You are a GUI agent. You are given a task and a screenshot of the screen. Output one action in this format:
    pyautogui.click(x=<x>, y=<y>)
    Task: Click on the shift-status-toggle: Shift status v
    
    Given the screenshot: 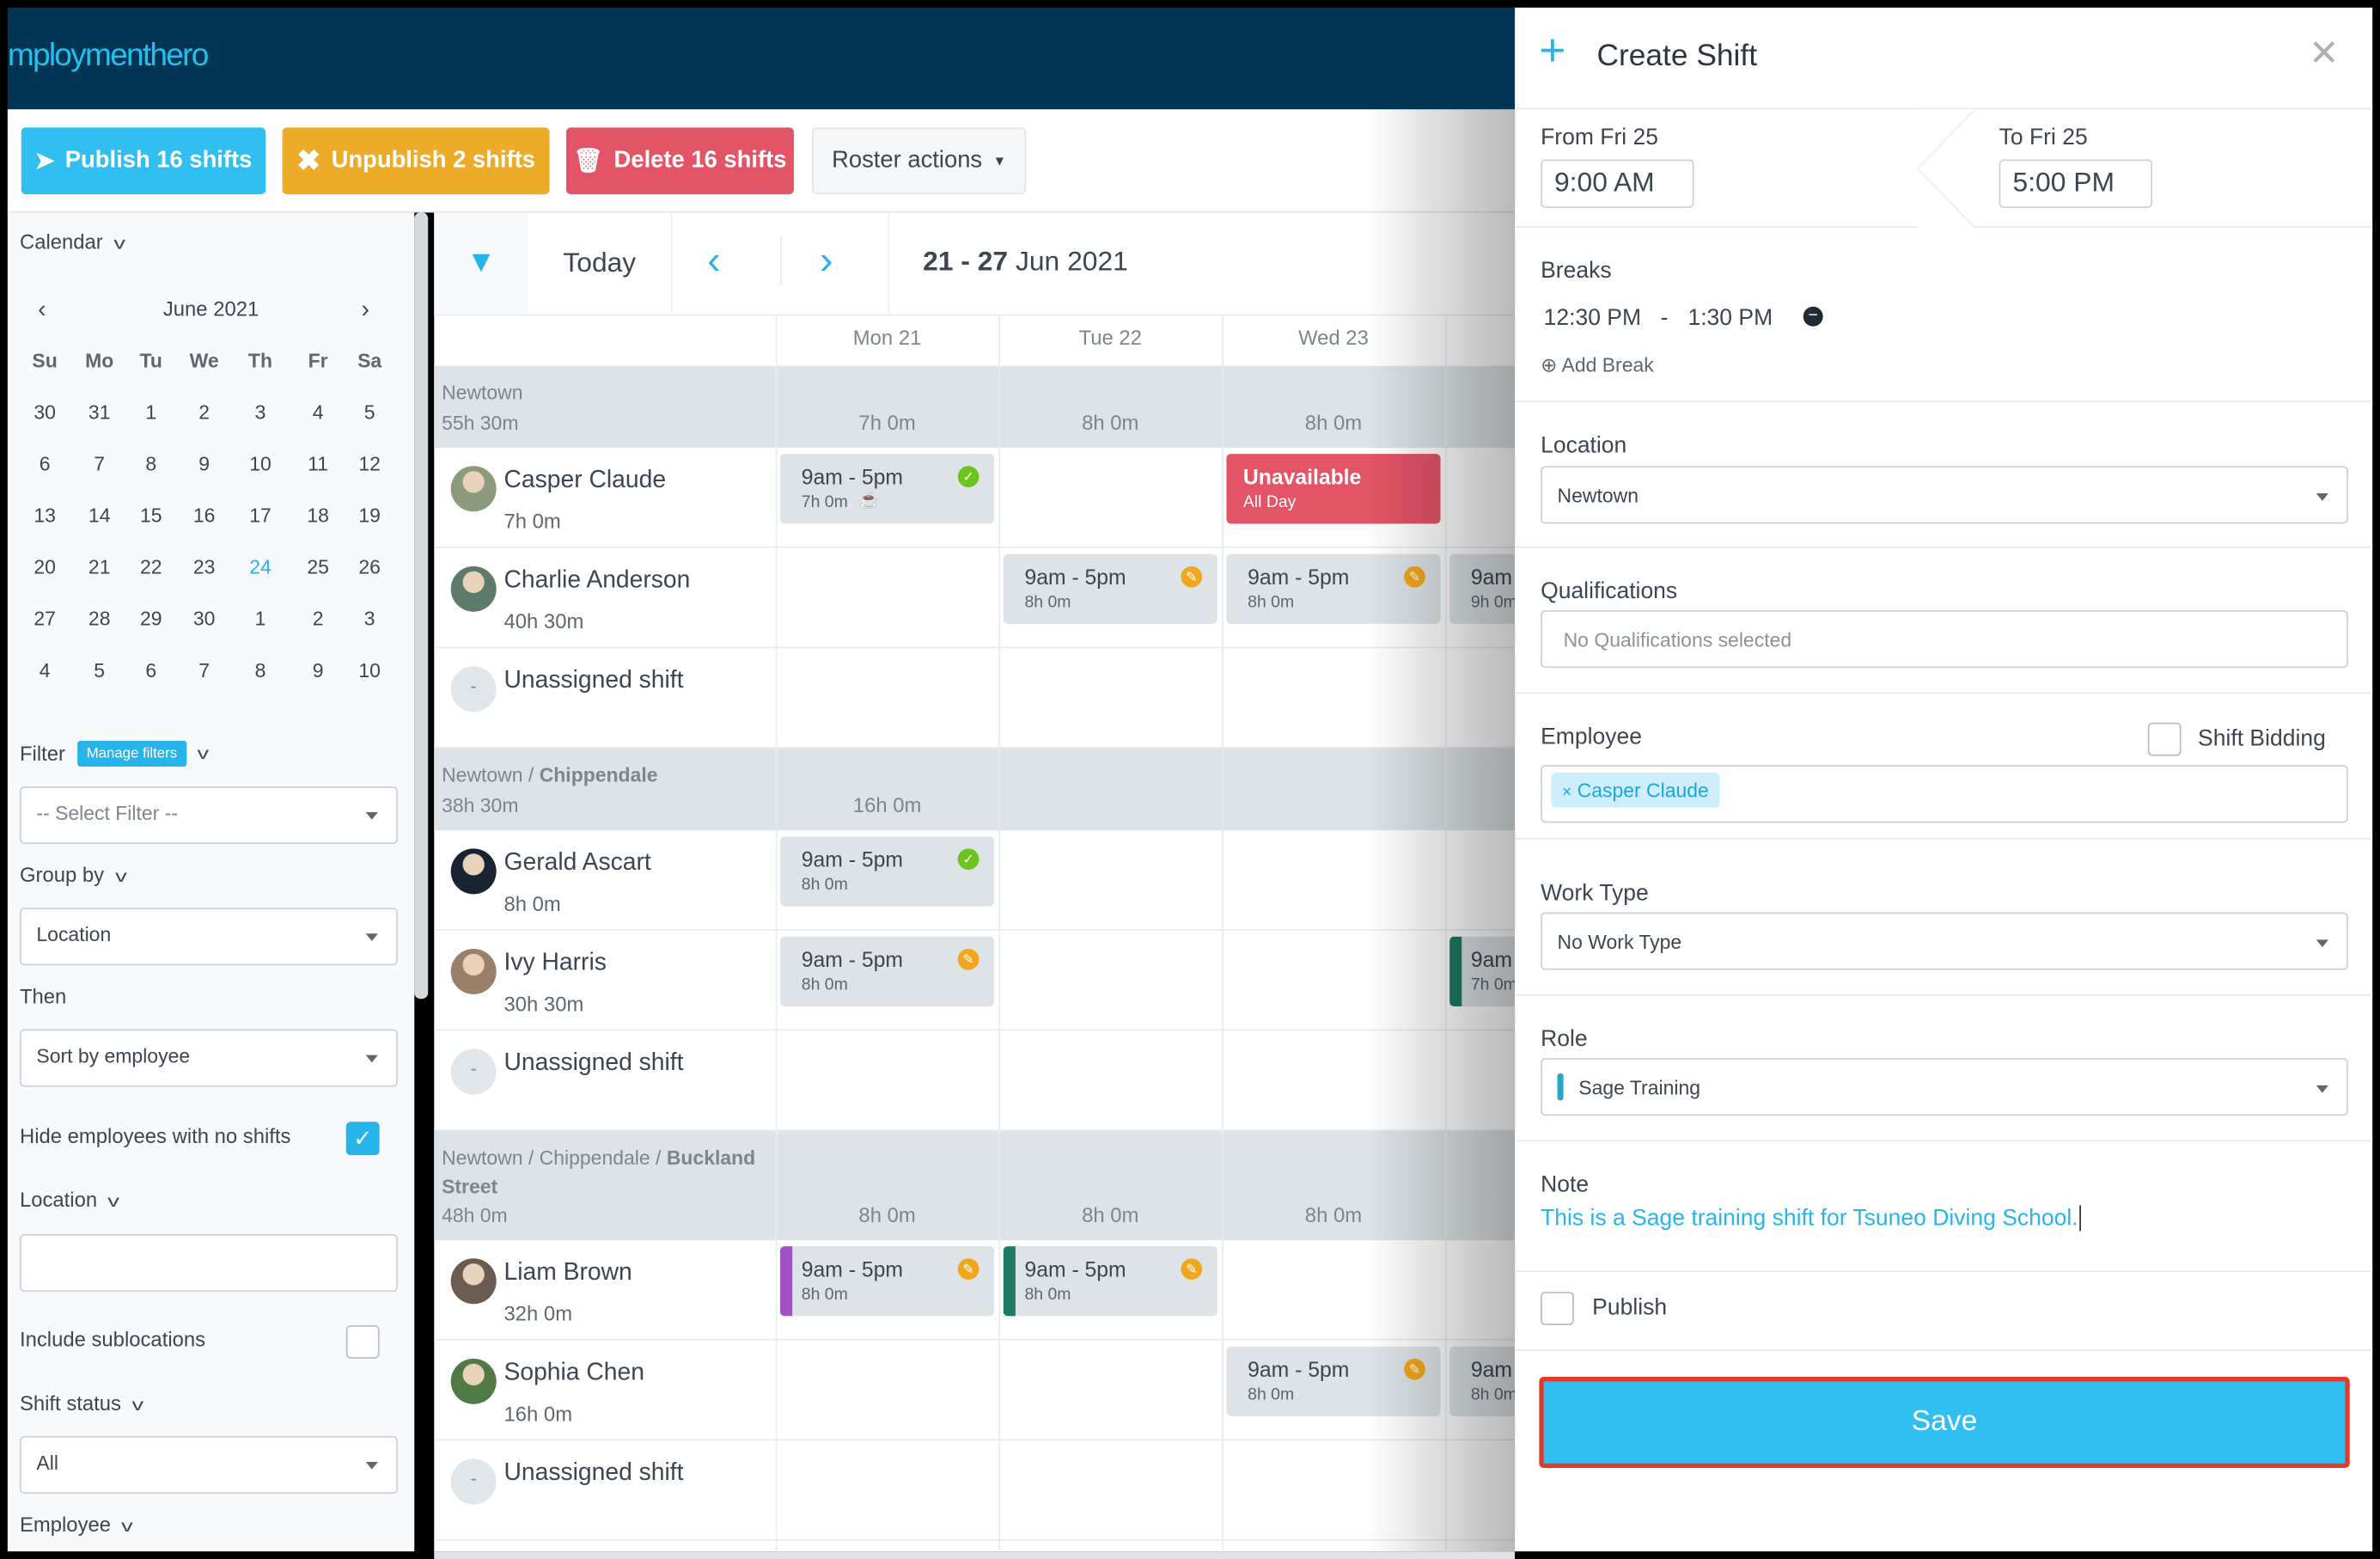 What is the action you would take?
    pyautogui.click(x=82, y=1403)
    